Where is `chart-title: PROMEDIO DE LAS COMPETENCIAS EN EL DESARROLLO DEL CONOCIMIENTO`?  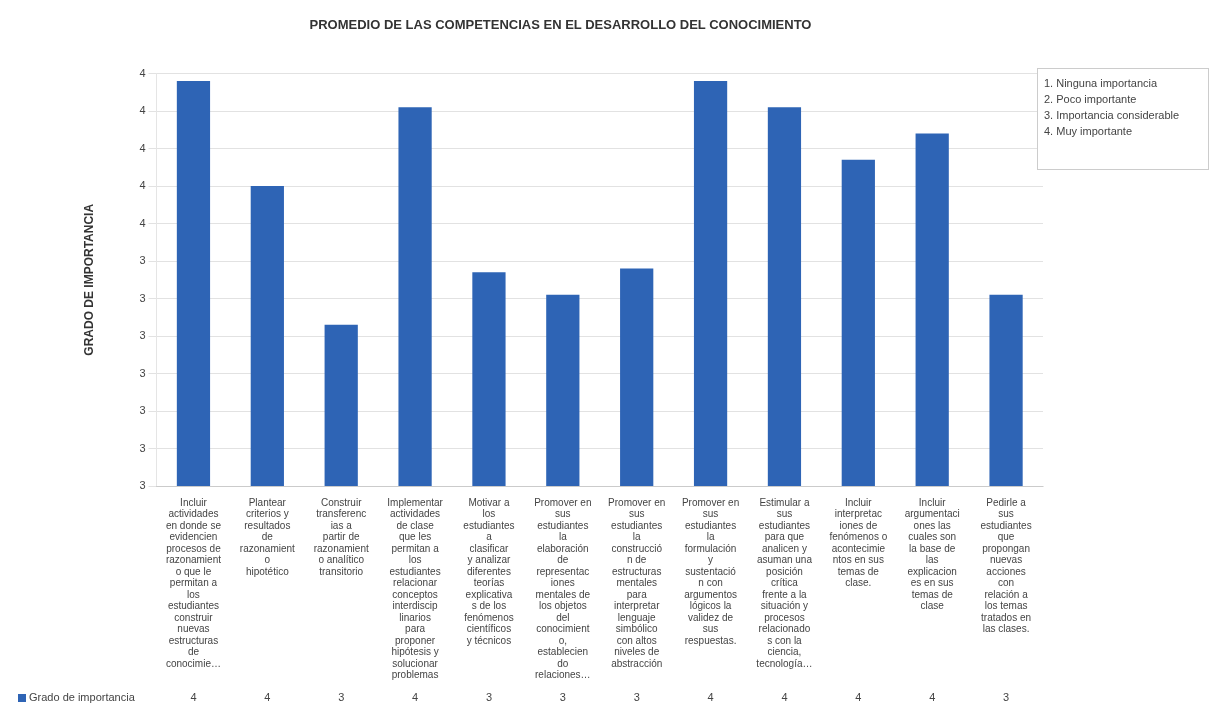 chart-title: PROMEDIO DE LAS COMPETENCIAS EN EL DESARROLLO DEL CONOCIMIENTO is located at coordinates (560, 25).